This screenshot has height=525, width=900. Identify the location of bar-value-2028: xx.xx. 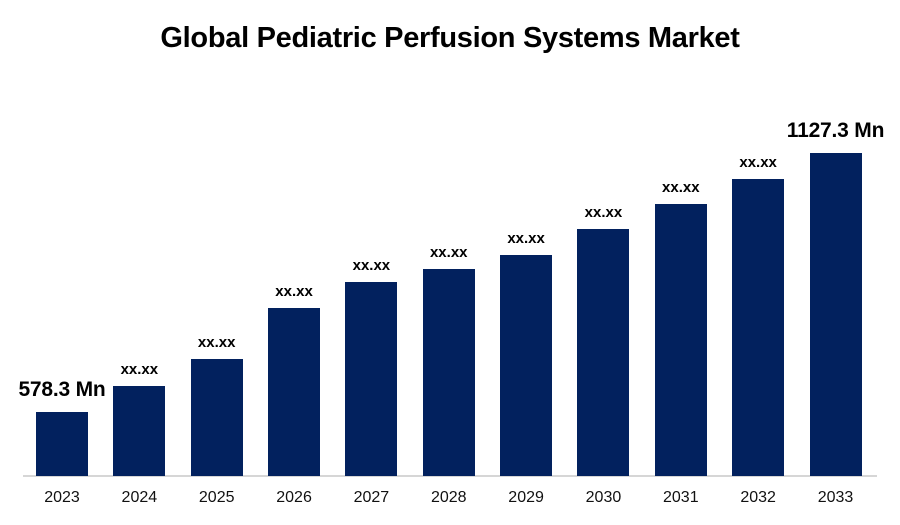
(448, 252).